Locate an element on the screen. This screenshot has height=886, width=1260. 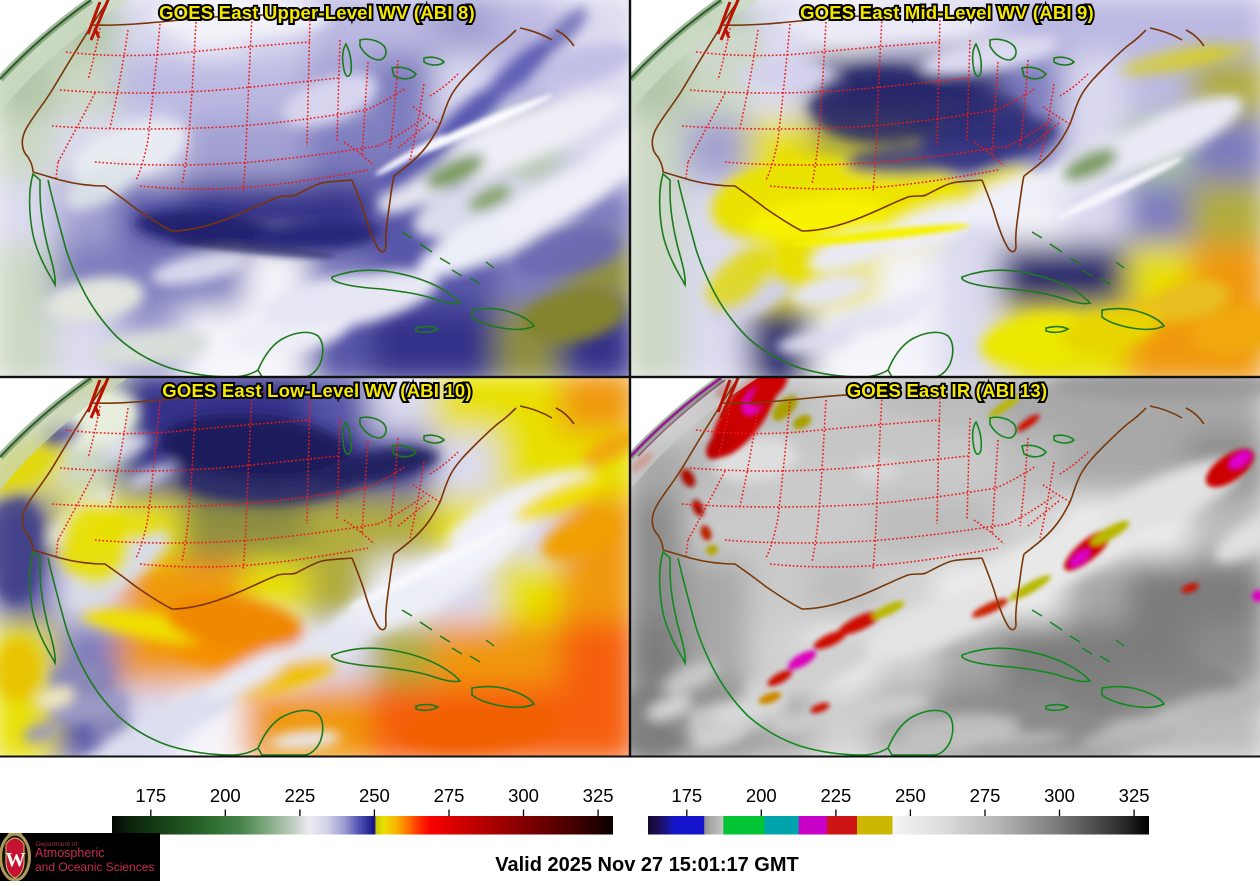
svg-text:GOES East Low-Level WV (ABI 10: GOES East Low-Level WV (ABI 10) is located at coordinates (316, 390).